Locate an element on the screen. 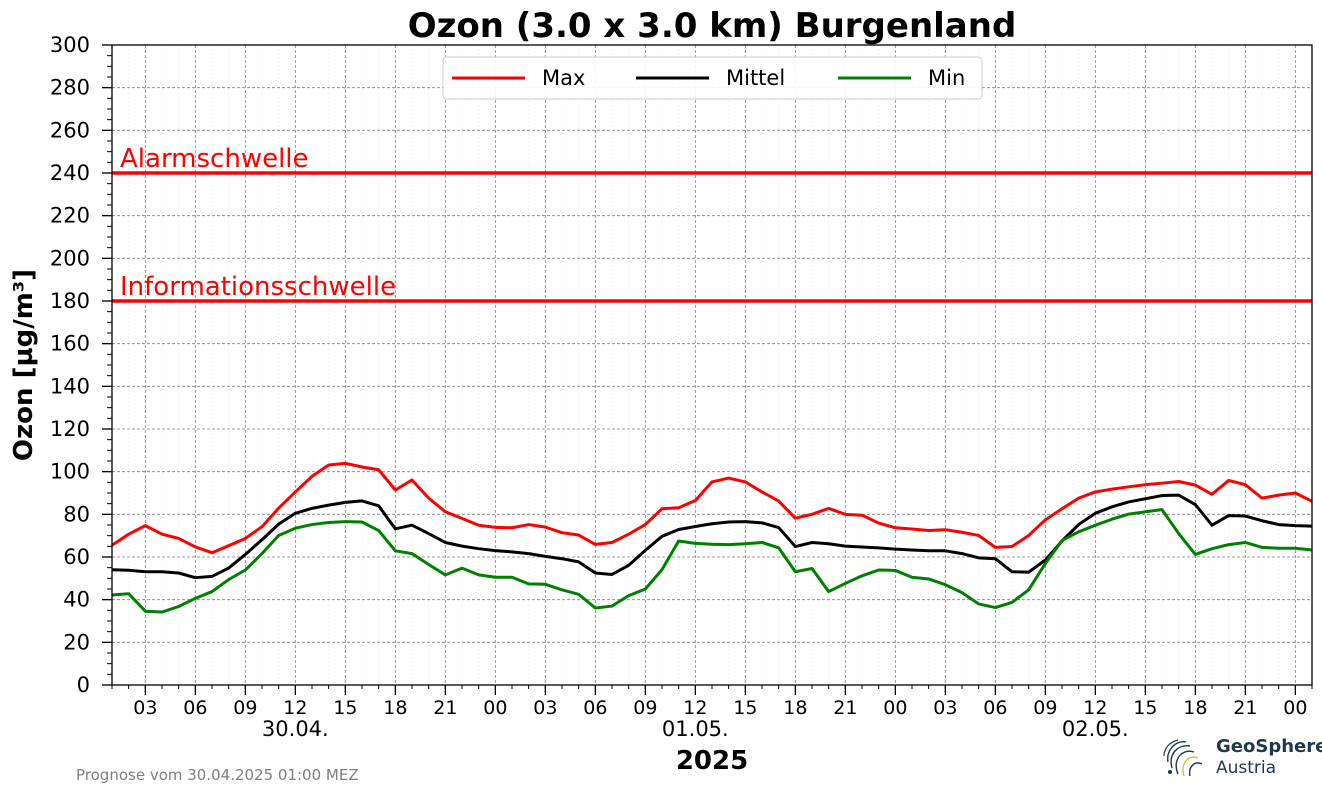 The height and width of the screenshot is (794, 1322). series-line-mittel is located at coordinates (712, 536).